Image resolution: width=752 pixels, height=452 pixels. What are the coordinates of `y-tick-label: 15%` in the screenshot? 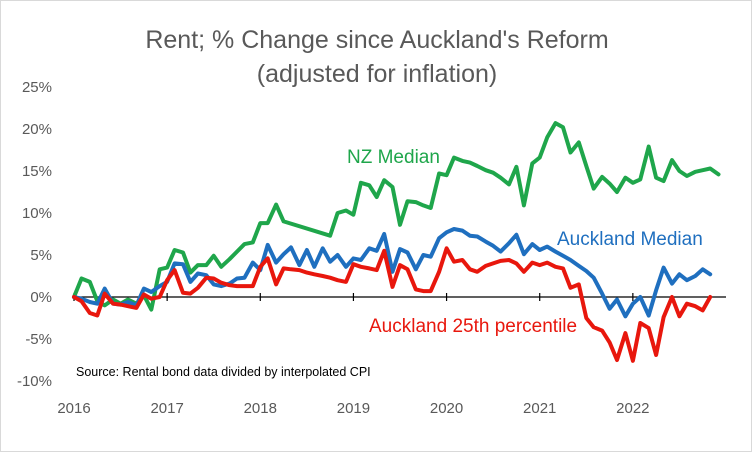 It's located at (37, 171).